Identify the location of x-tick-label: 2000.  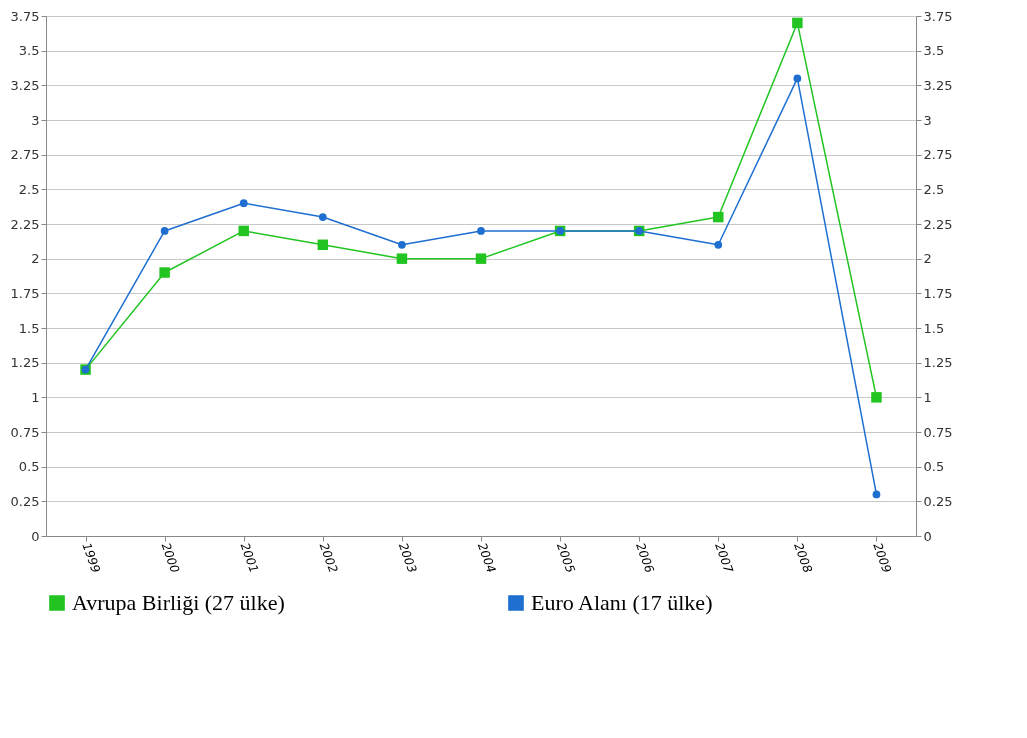
(170, 558).